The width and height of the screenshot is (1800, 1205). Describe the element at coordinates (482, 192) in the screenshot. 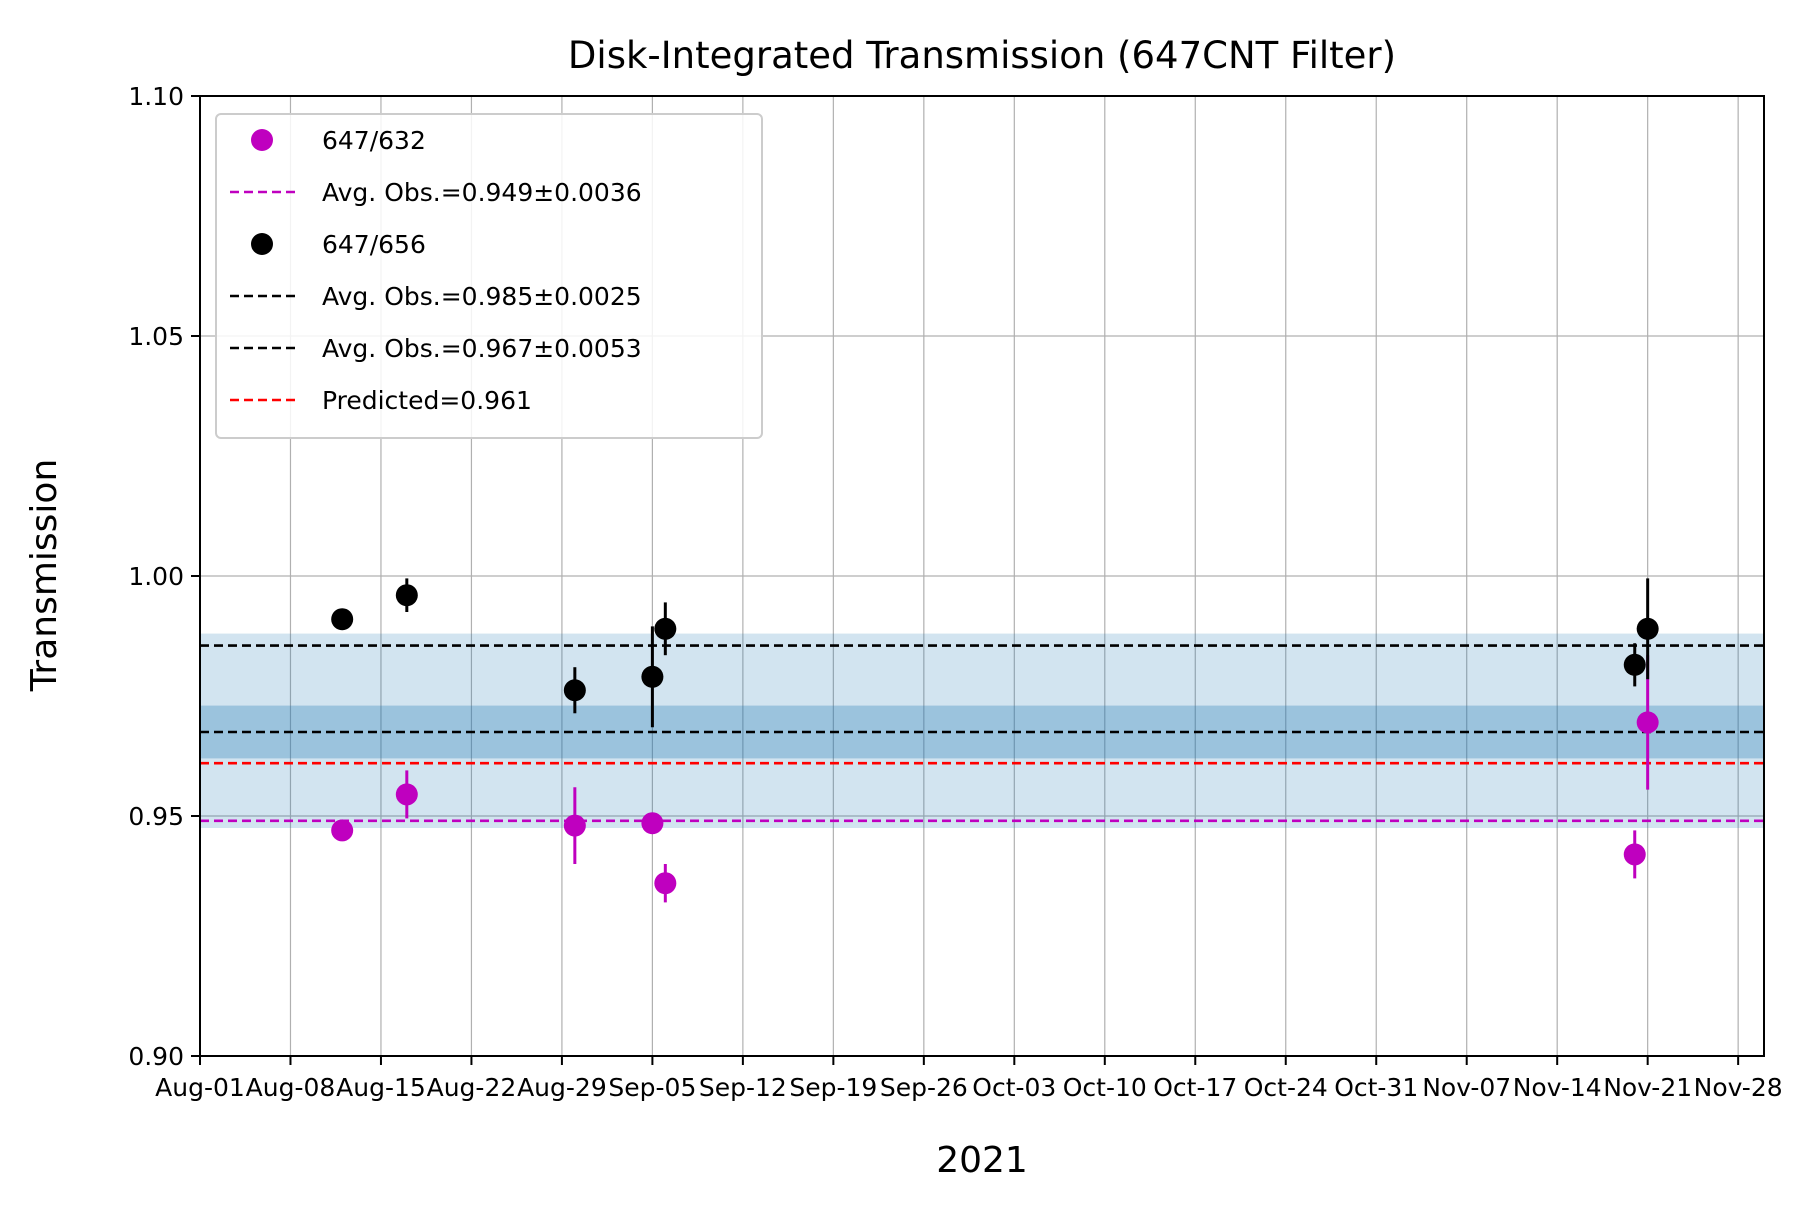

I see `legend-label: Avg. Obs.=0.949±0.0036` at that location.